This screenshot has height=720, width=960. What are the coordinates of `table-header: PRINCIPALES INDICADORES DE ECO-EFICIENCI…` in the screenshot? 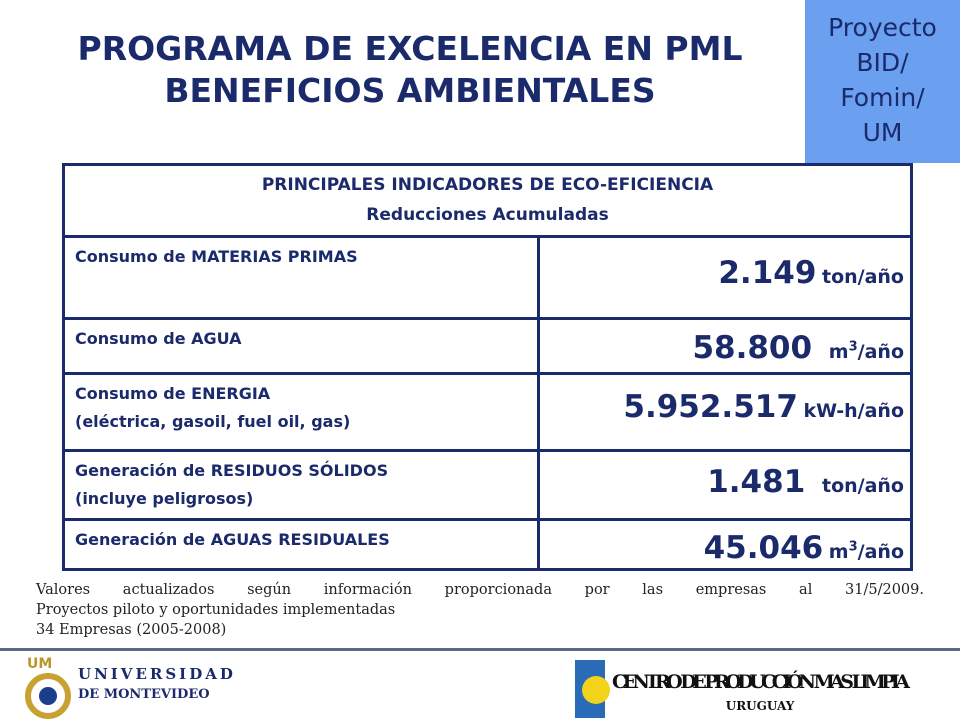 It's located at (487, 200).